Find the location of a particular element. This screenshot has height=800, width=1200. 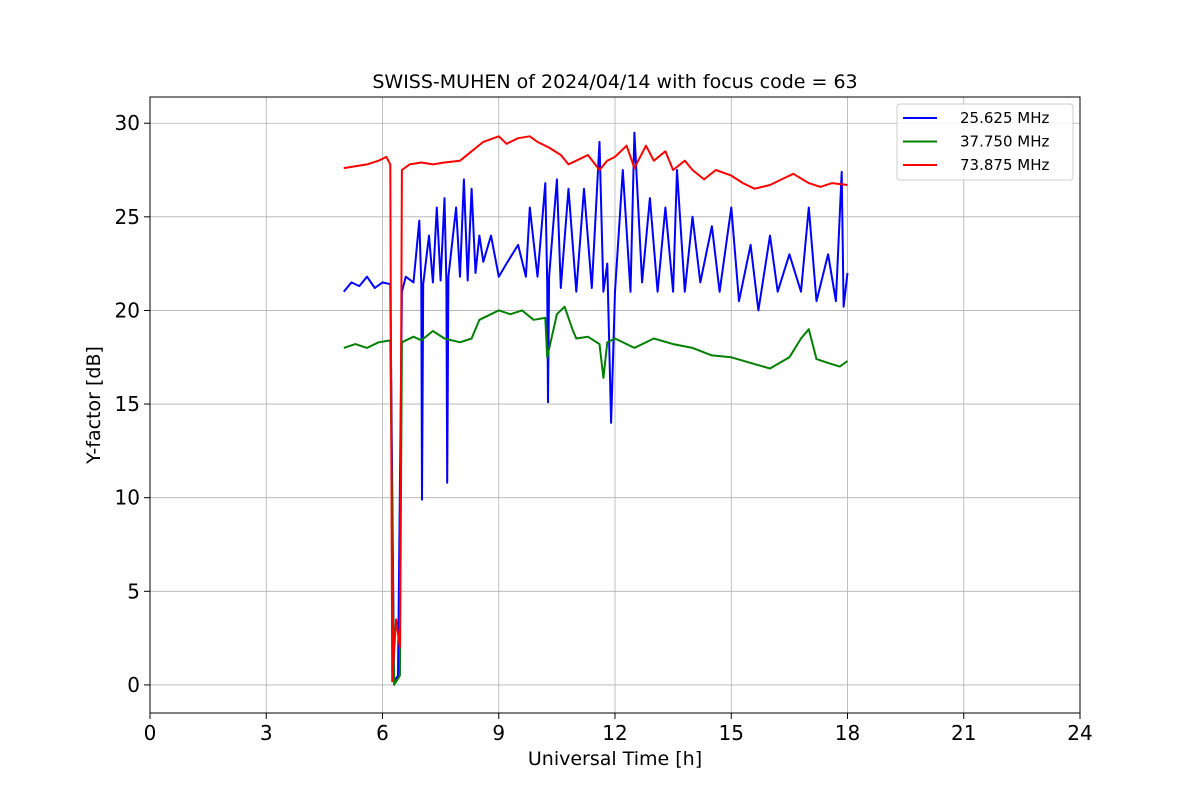

y-axis-ticks: 0 5 10 15 20 25 30 is located at coordinates (132, 404).